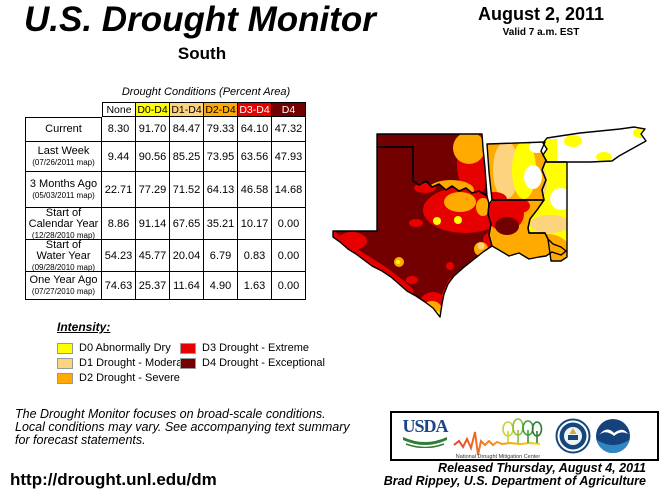  Describe the element at coordinates (129, 378) in the screenshot. I see `legend-label: D2 Drought - Severe` at that location.